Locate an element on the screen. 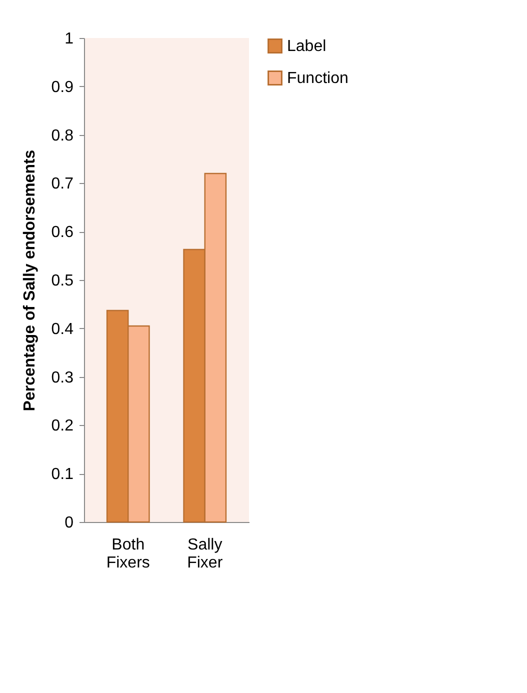  y-tick-label: 0.5 is located at coordinates (62, 281).